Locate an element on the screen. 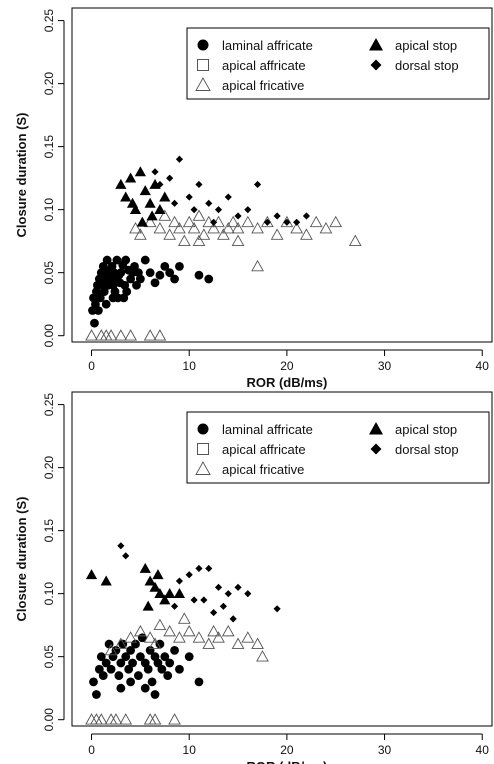  series-apical-stop is located at coordinates (143, 196).